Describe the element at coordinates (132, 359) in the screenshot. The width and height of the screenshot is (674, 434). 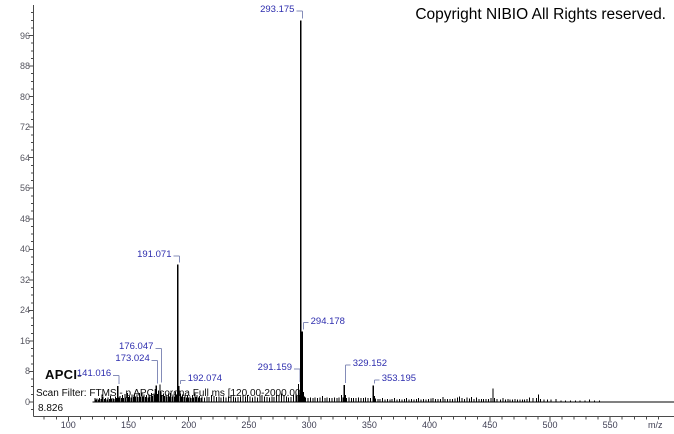
I see `peak-label: 173.024` at that location.